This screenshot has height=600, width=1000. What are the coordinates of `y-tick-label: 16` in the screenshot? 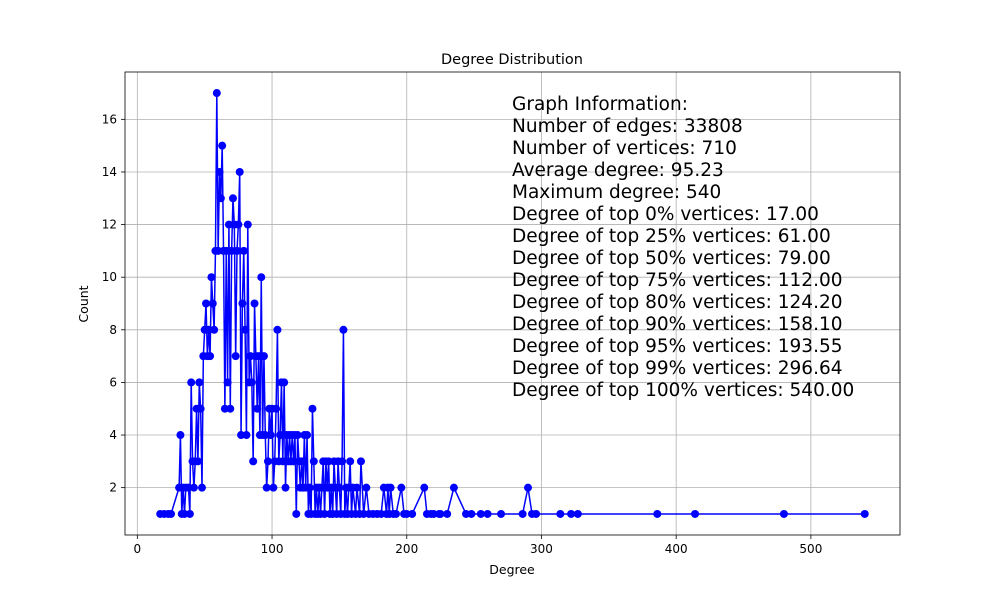 It's located at (109, 119).